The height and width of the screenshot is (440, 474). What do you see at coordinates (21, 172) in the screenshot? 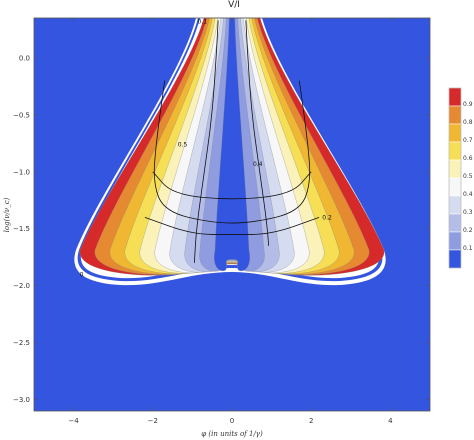
I see `y-tick-label: −1.0` at bounding box center [21, 172].